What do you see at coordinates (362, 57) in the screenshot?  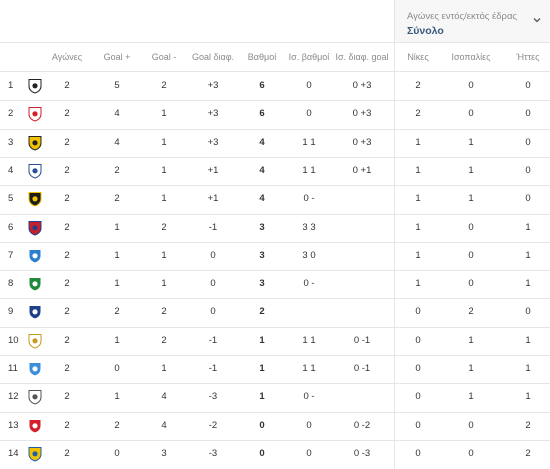 I see `col-header-h2h-goal-diff: Ισ. διαφ. goal` at bounding box center [362, 57].